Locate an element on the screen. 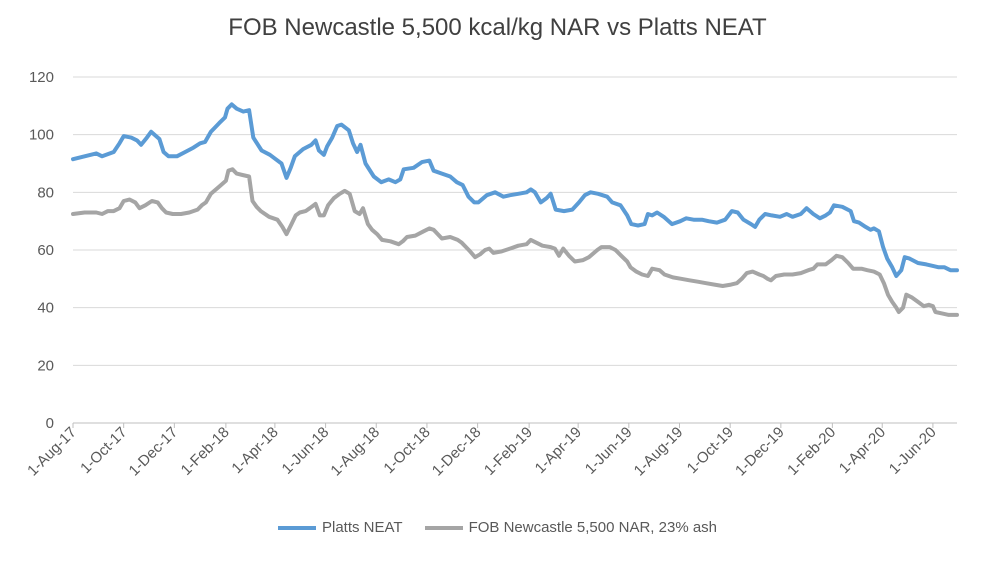  x-tick-label-10: 1-Apr-19 is located at coordinates (558, 450).